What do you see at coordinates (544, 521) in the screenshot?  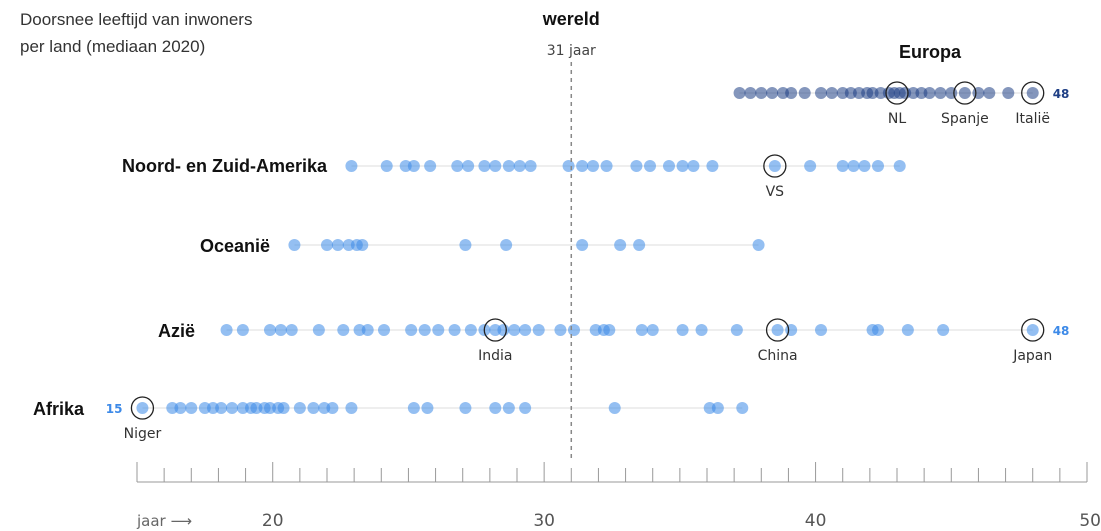 I see `tick-label-30: 30` at bounding box center [544, 521].